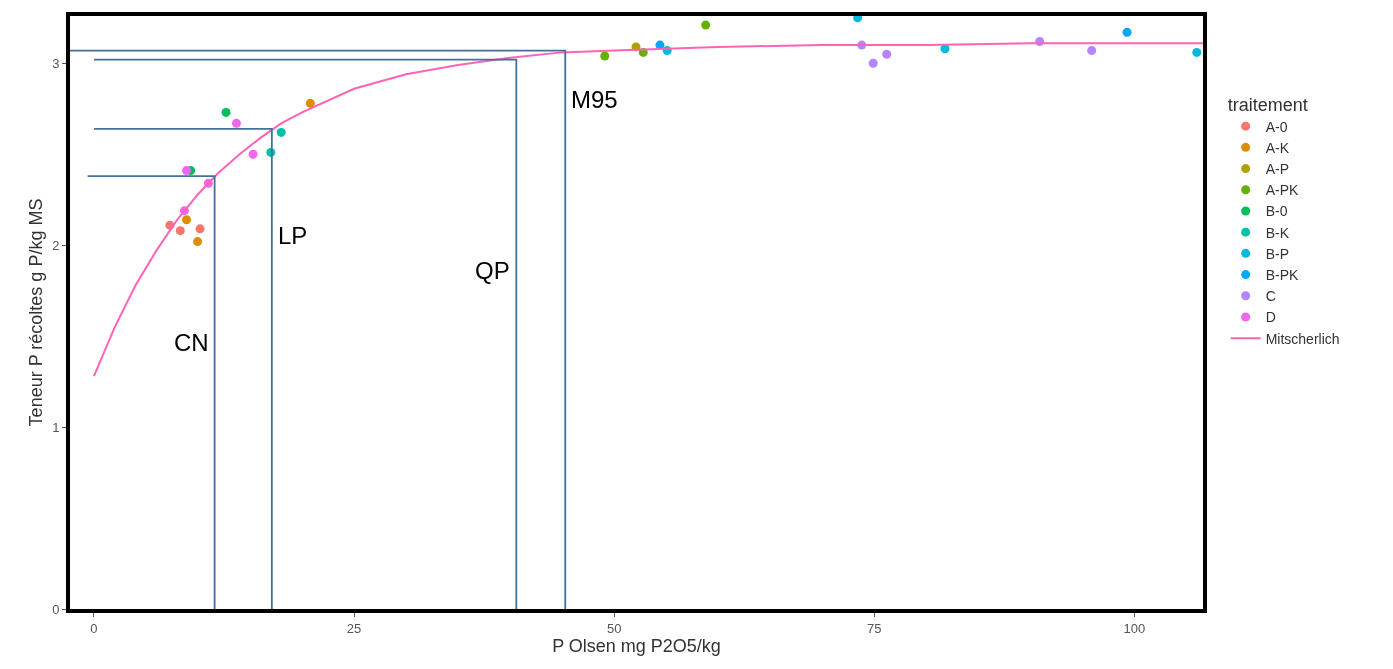  What do you see at coordinates (1270, 296) in the screenshot?
I see `legend-label: C` at bounding box center [1270, 296].